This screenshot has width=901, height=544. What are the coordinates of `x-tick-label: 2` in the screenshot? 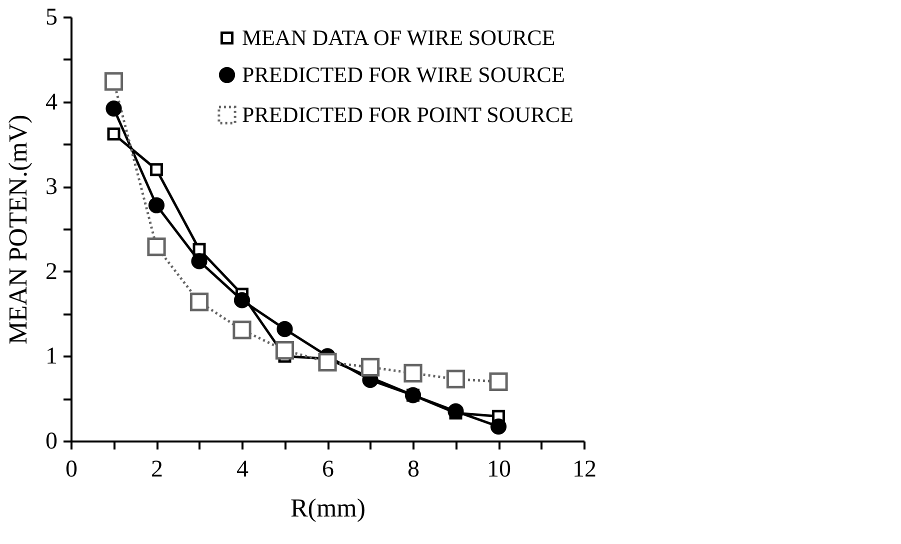 It's located at (157, 469).